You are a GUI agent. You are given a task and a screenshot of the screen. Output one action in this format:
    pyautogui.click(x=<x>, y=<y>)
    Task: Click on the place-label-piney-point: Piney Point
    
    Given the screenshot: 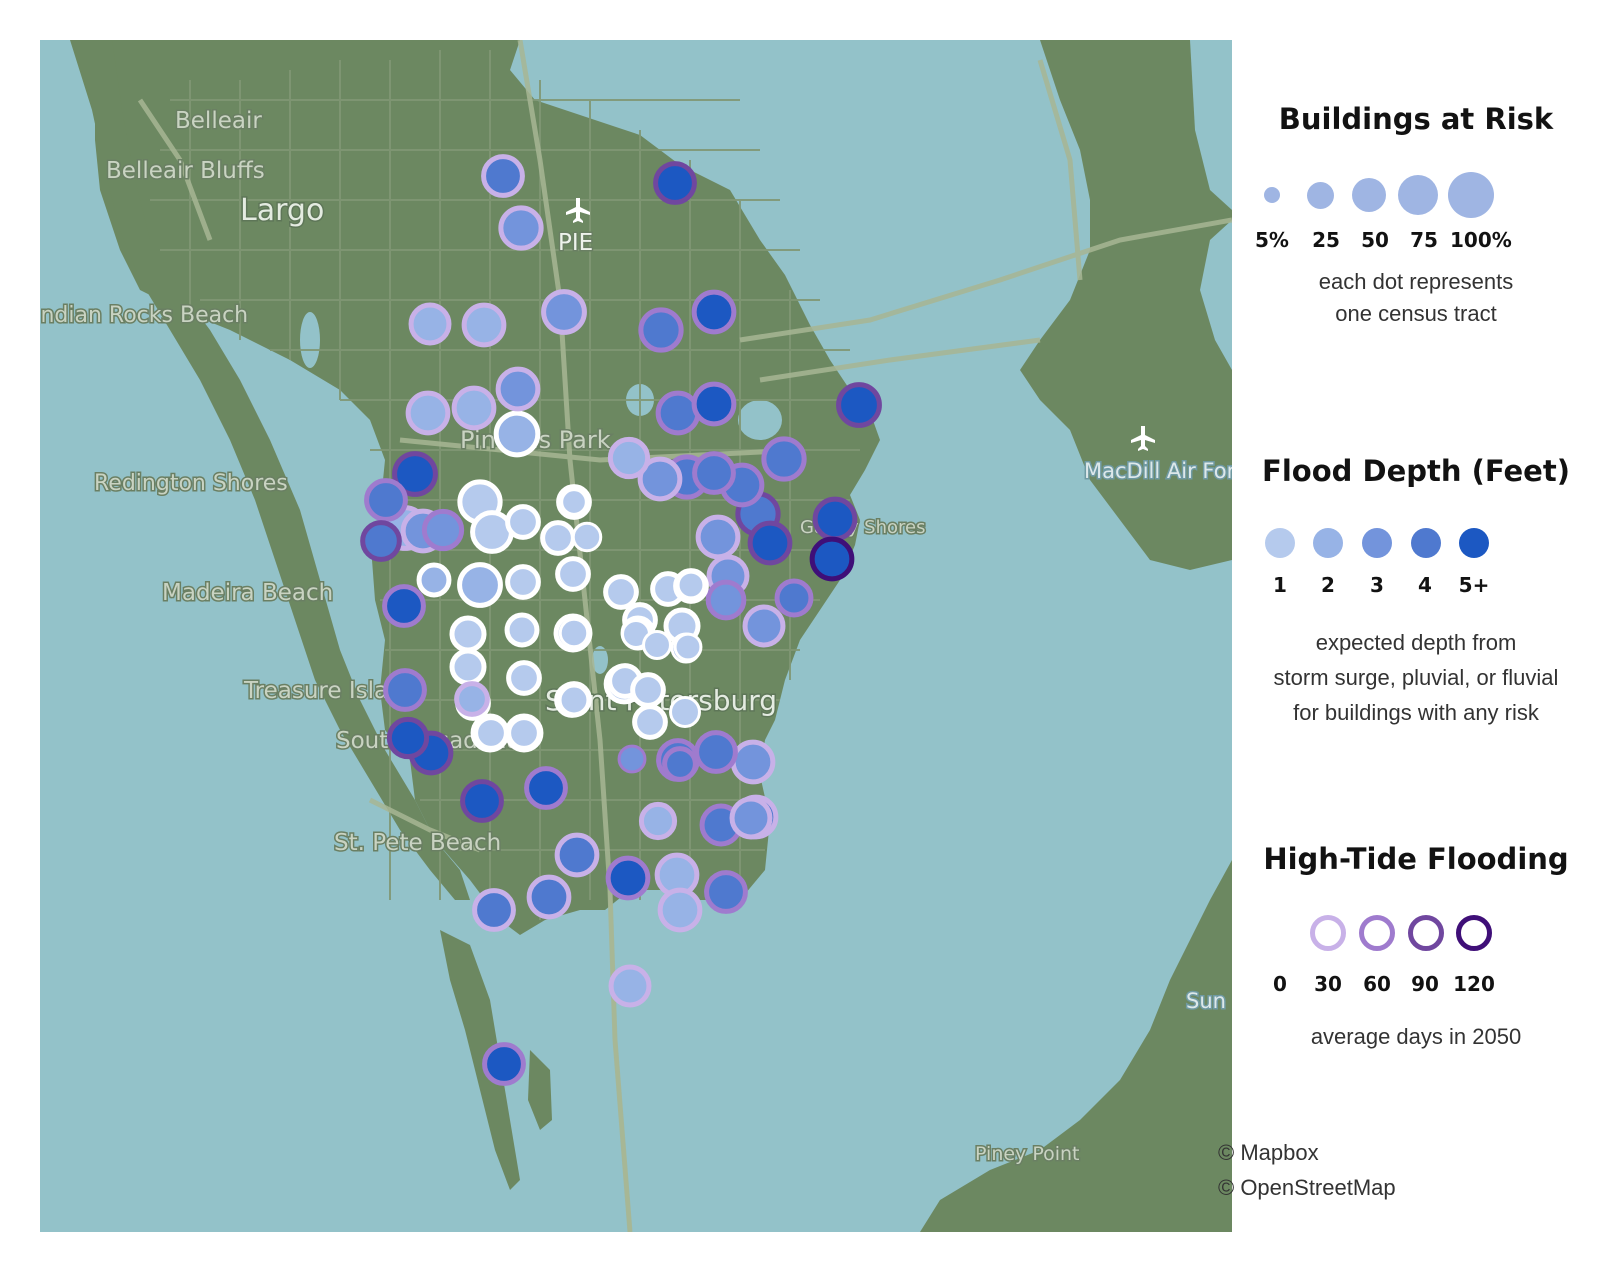 What is the action you would take?
    pyautogui.click(x=1027, y=1154)
    